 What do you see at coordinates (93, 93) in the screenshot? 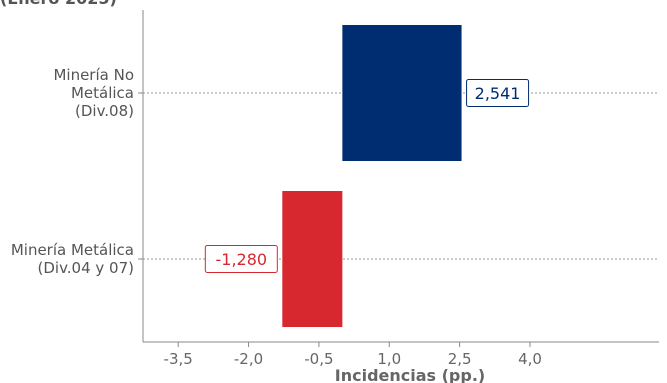
I see `category-label: Minería No Metálica (Div.08)` at bounding box center [93, 93].